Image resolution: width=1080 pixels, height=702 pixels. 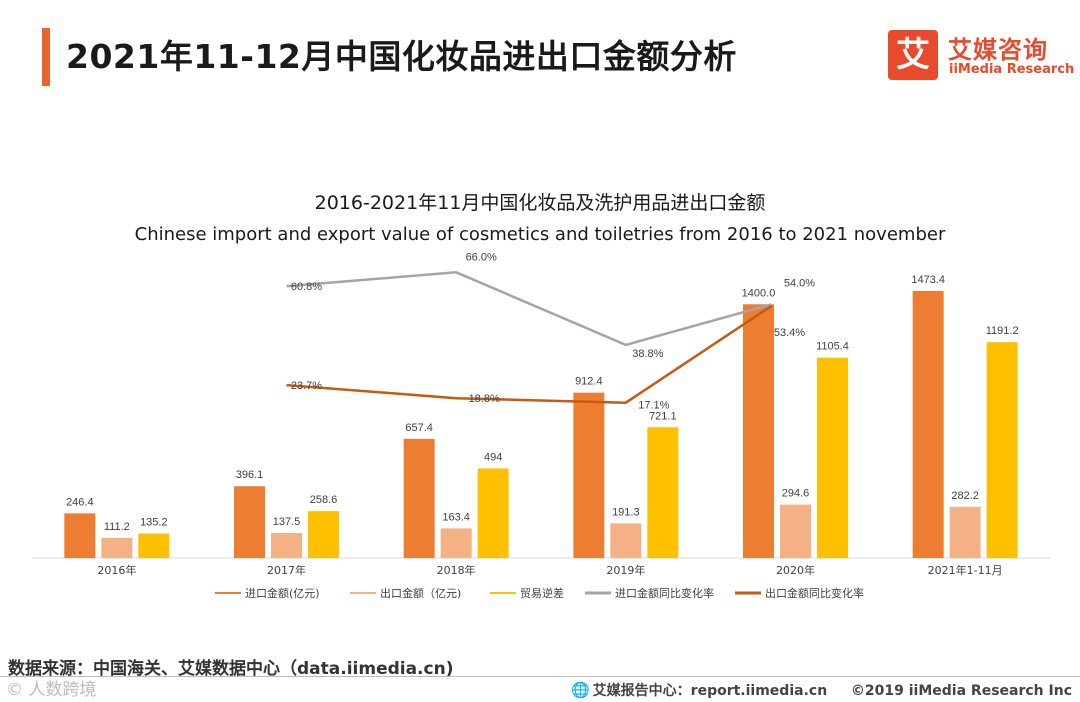 I want to click on line-data-label: 38.8%, so click(x=647, y=354).